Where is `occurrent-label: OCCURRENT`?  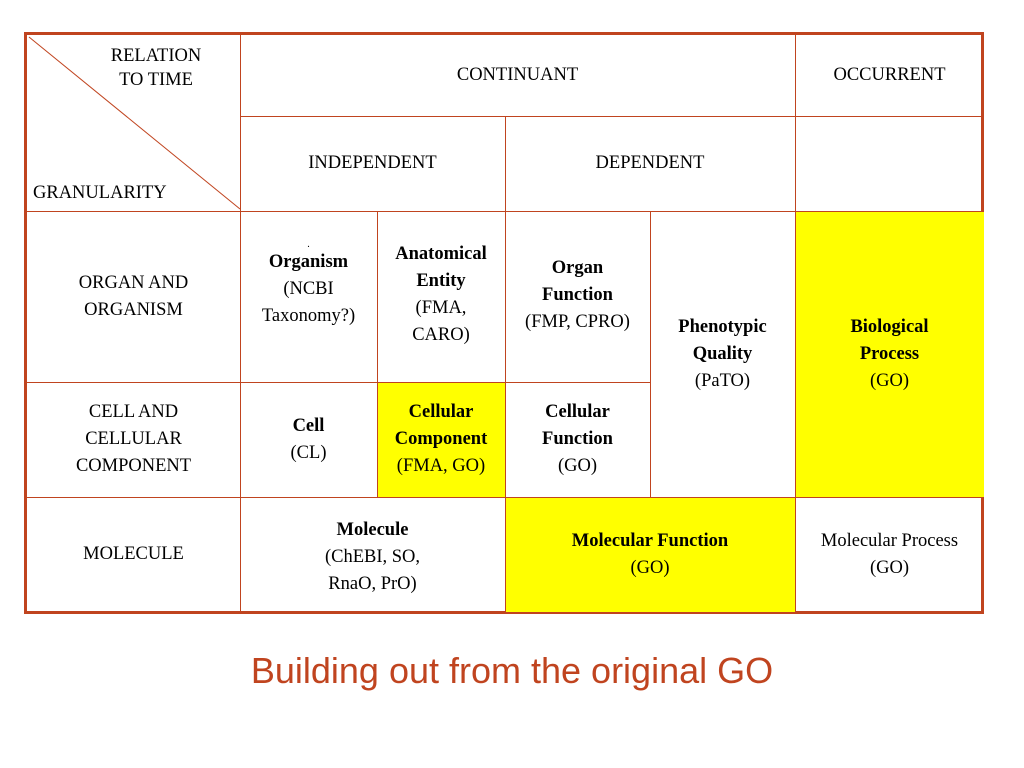 occurrent-label: OCCURRENT is located at coordinates (889, 75).